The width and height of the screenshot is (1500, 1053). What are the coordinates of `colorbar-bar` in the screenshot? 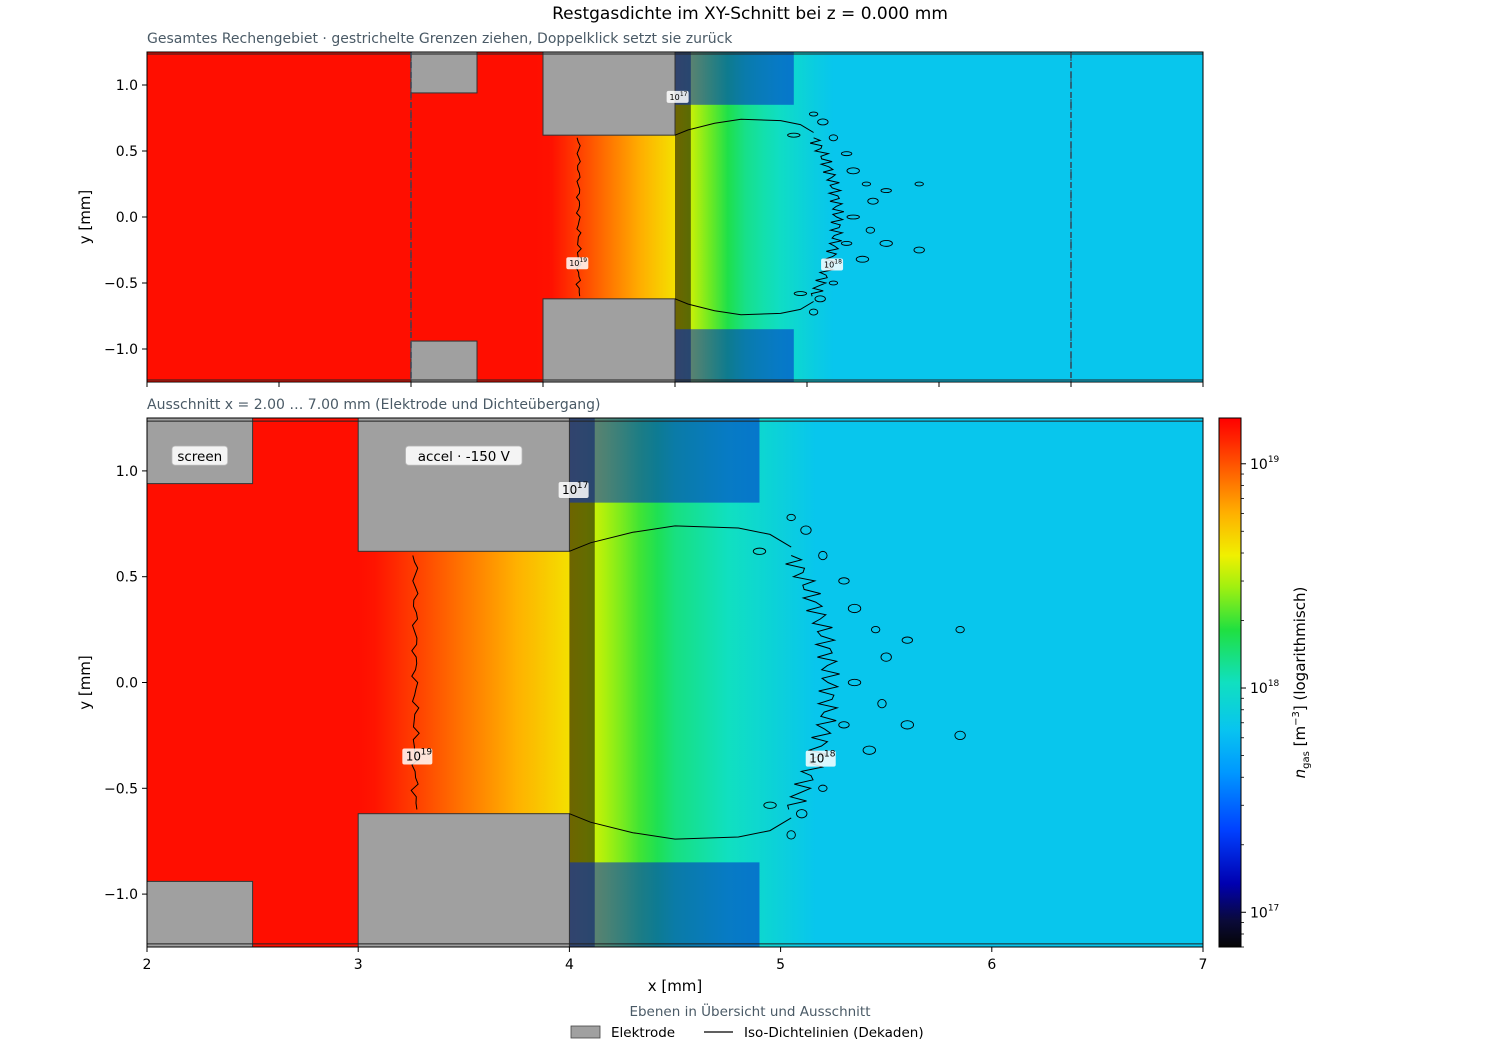 It's located at (1230, 682).